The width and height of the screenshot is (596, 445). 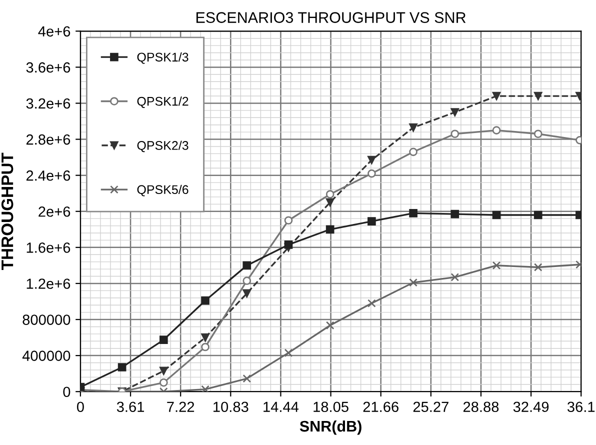 What do you see at coordinates (331, 427) in the screenshot?
I see `x-axis-title: SNR(dB)` at bounding box center [331, 427].